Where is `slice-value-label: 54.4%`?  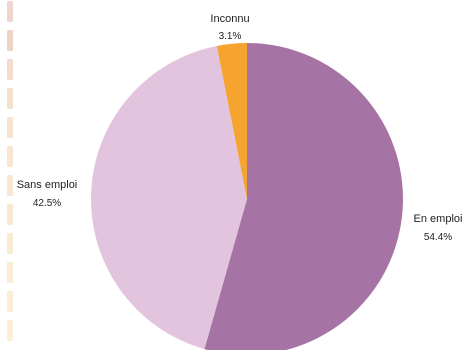 slice-value-label: 54.4% is located at coordinates (438, 237).